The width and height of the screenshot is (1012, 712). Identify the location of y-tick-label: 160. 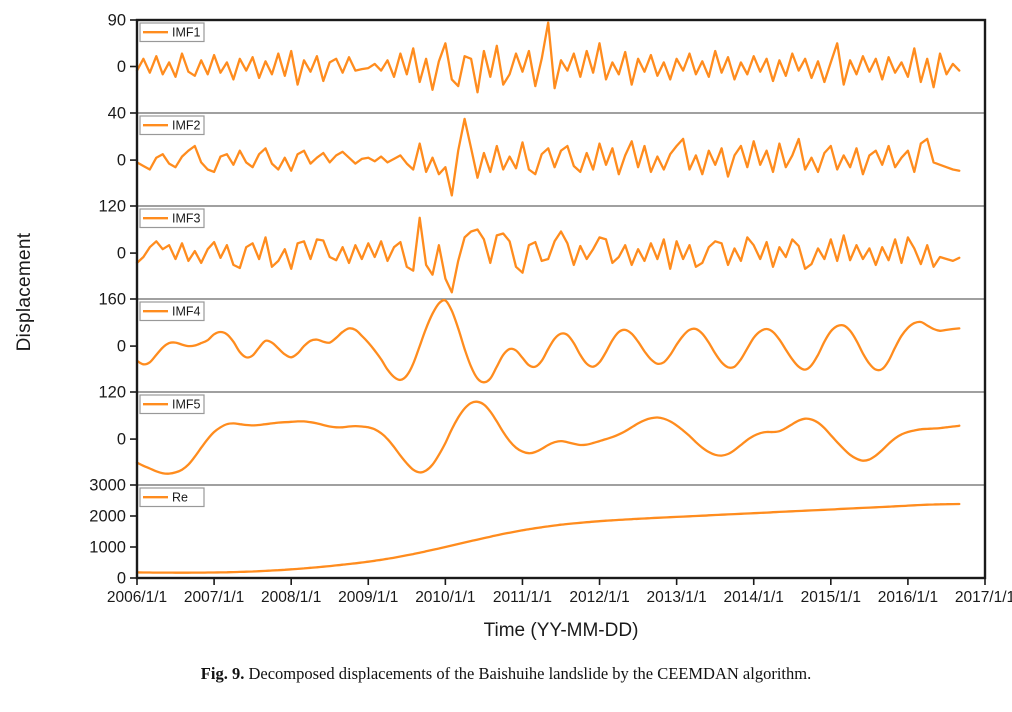
(112, 300).